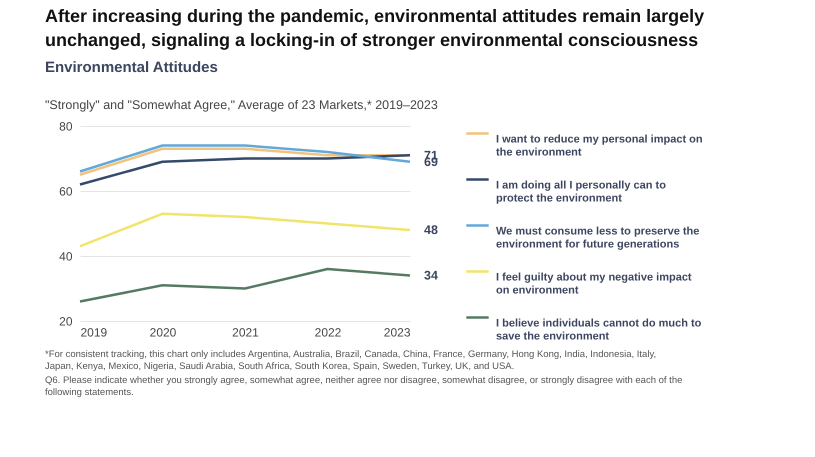  I want to click on legend-label: I believe individuals cannot do much to save the environment, so click(599, 330).